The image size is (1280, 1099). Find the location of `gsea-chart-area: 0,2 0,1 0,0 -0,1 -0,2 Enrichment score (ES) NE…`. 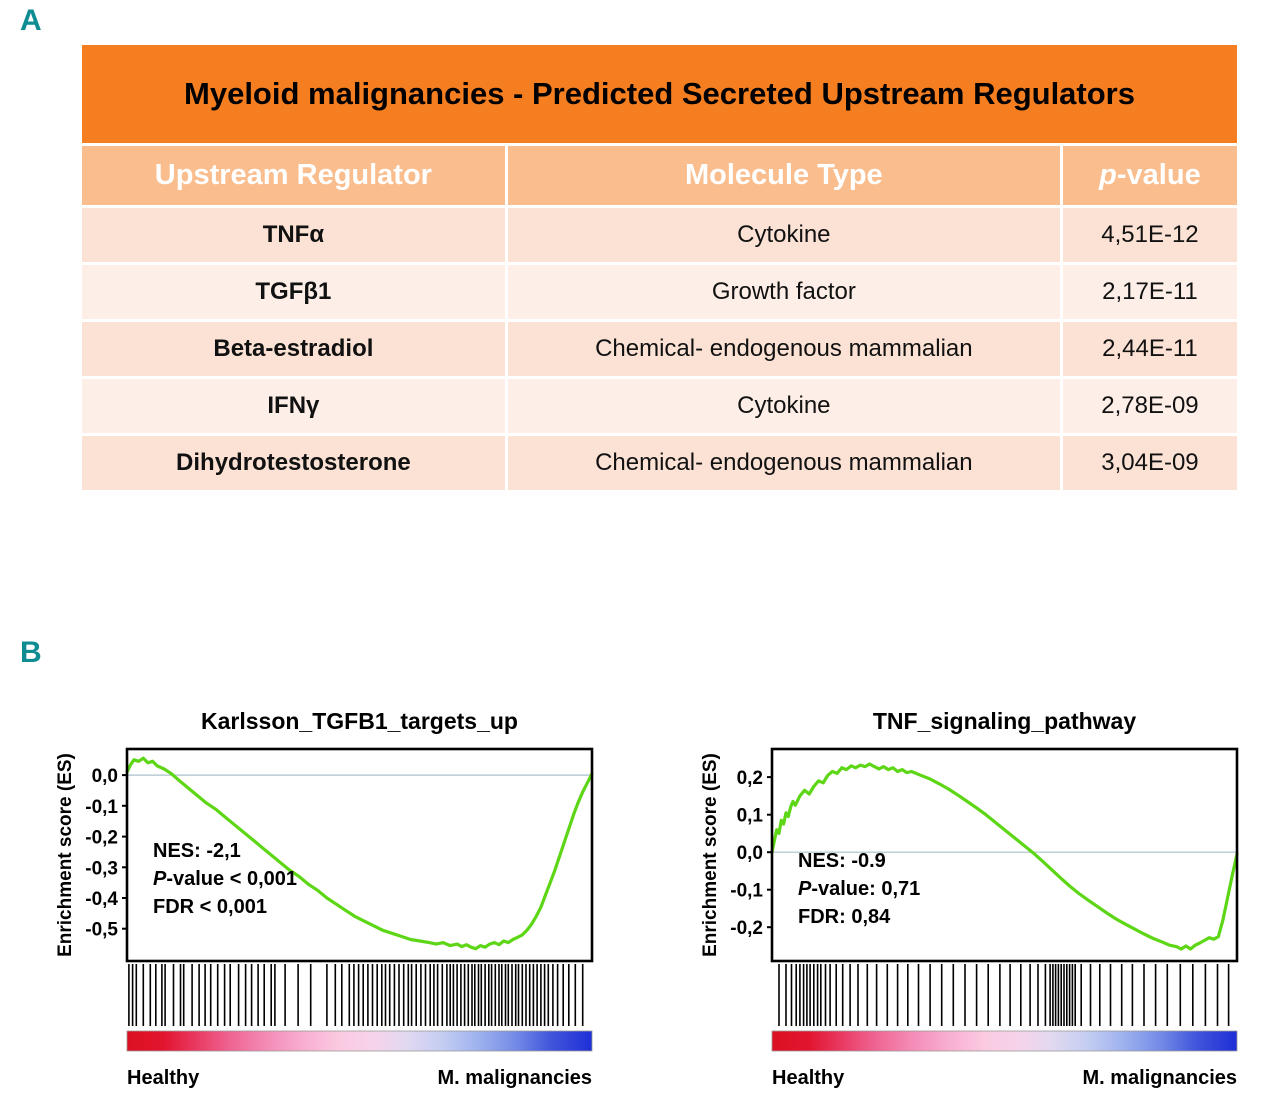

gsea-chart-area: 0,2 0,1 0,0 -0,1 -0,2 Enrichment score (ES) NE… is located at coordinates (969, 899).